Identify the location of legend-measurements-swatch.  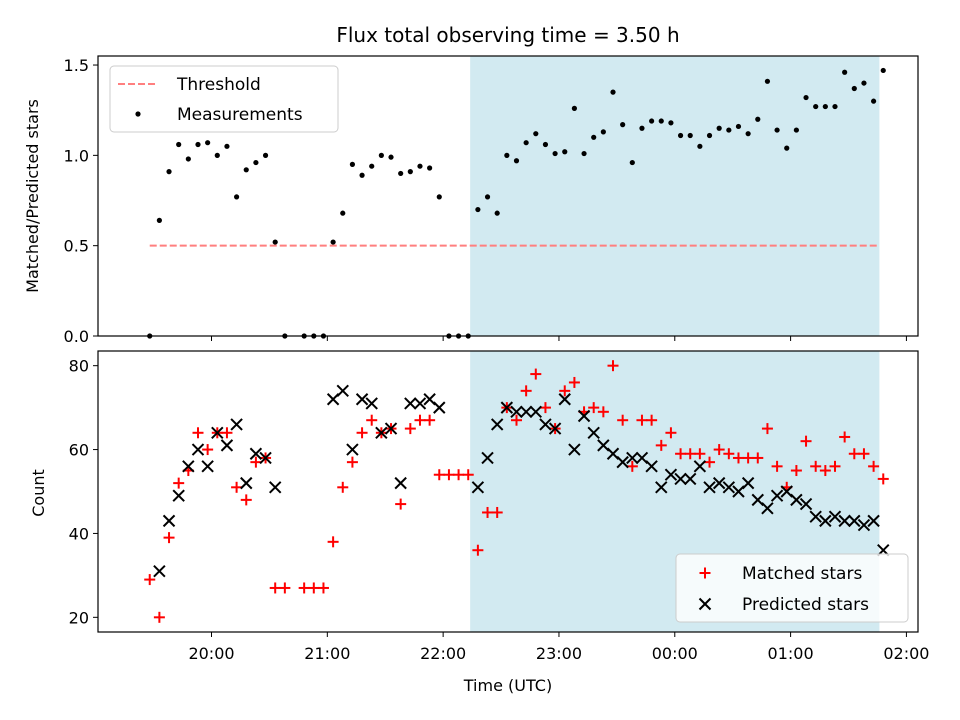
(138, 114).